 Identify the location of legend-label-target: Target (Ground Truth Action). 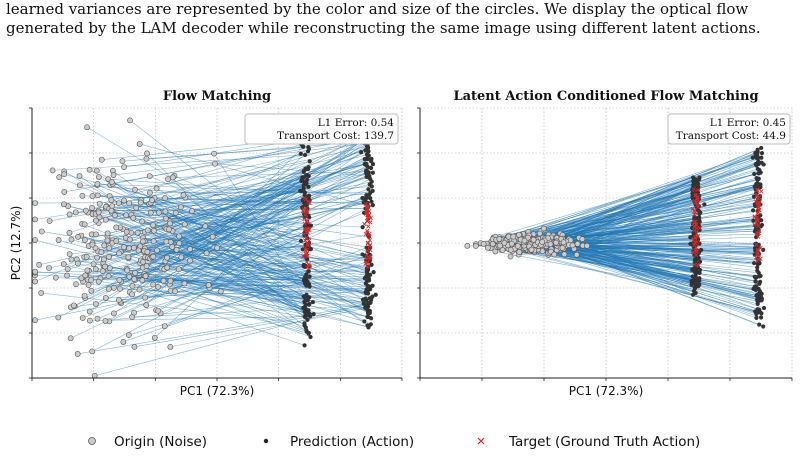
(604, 442).